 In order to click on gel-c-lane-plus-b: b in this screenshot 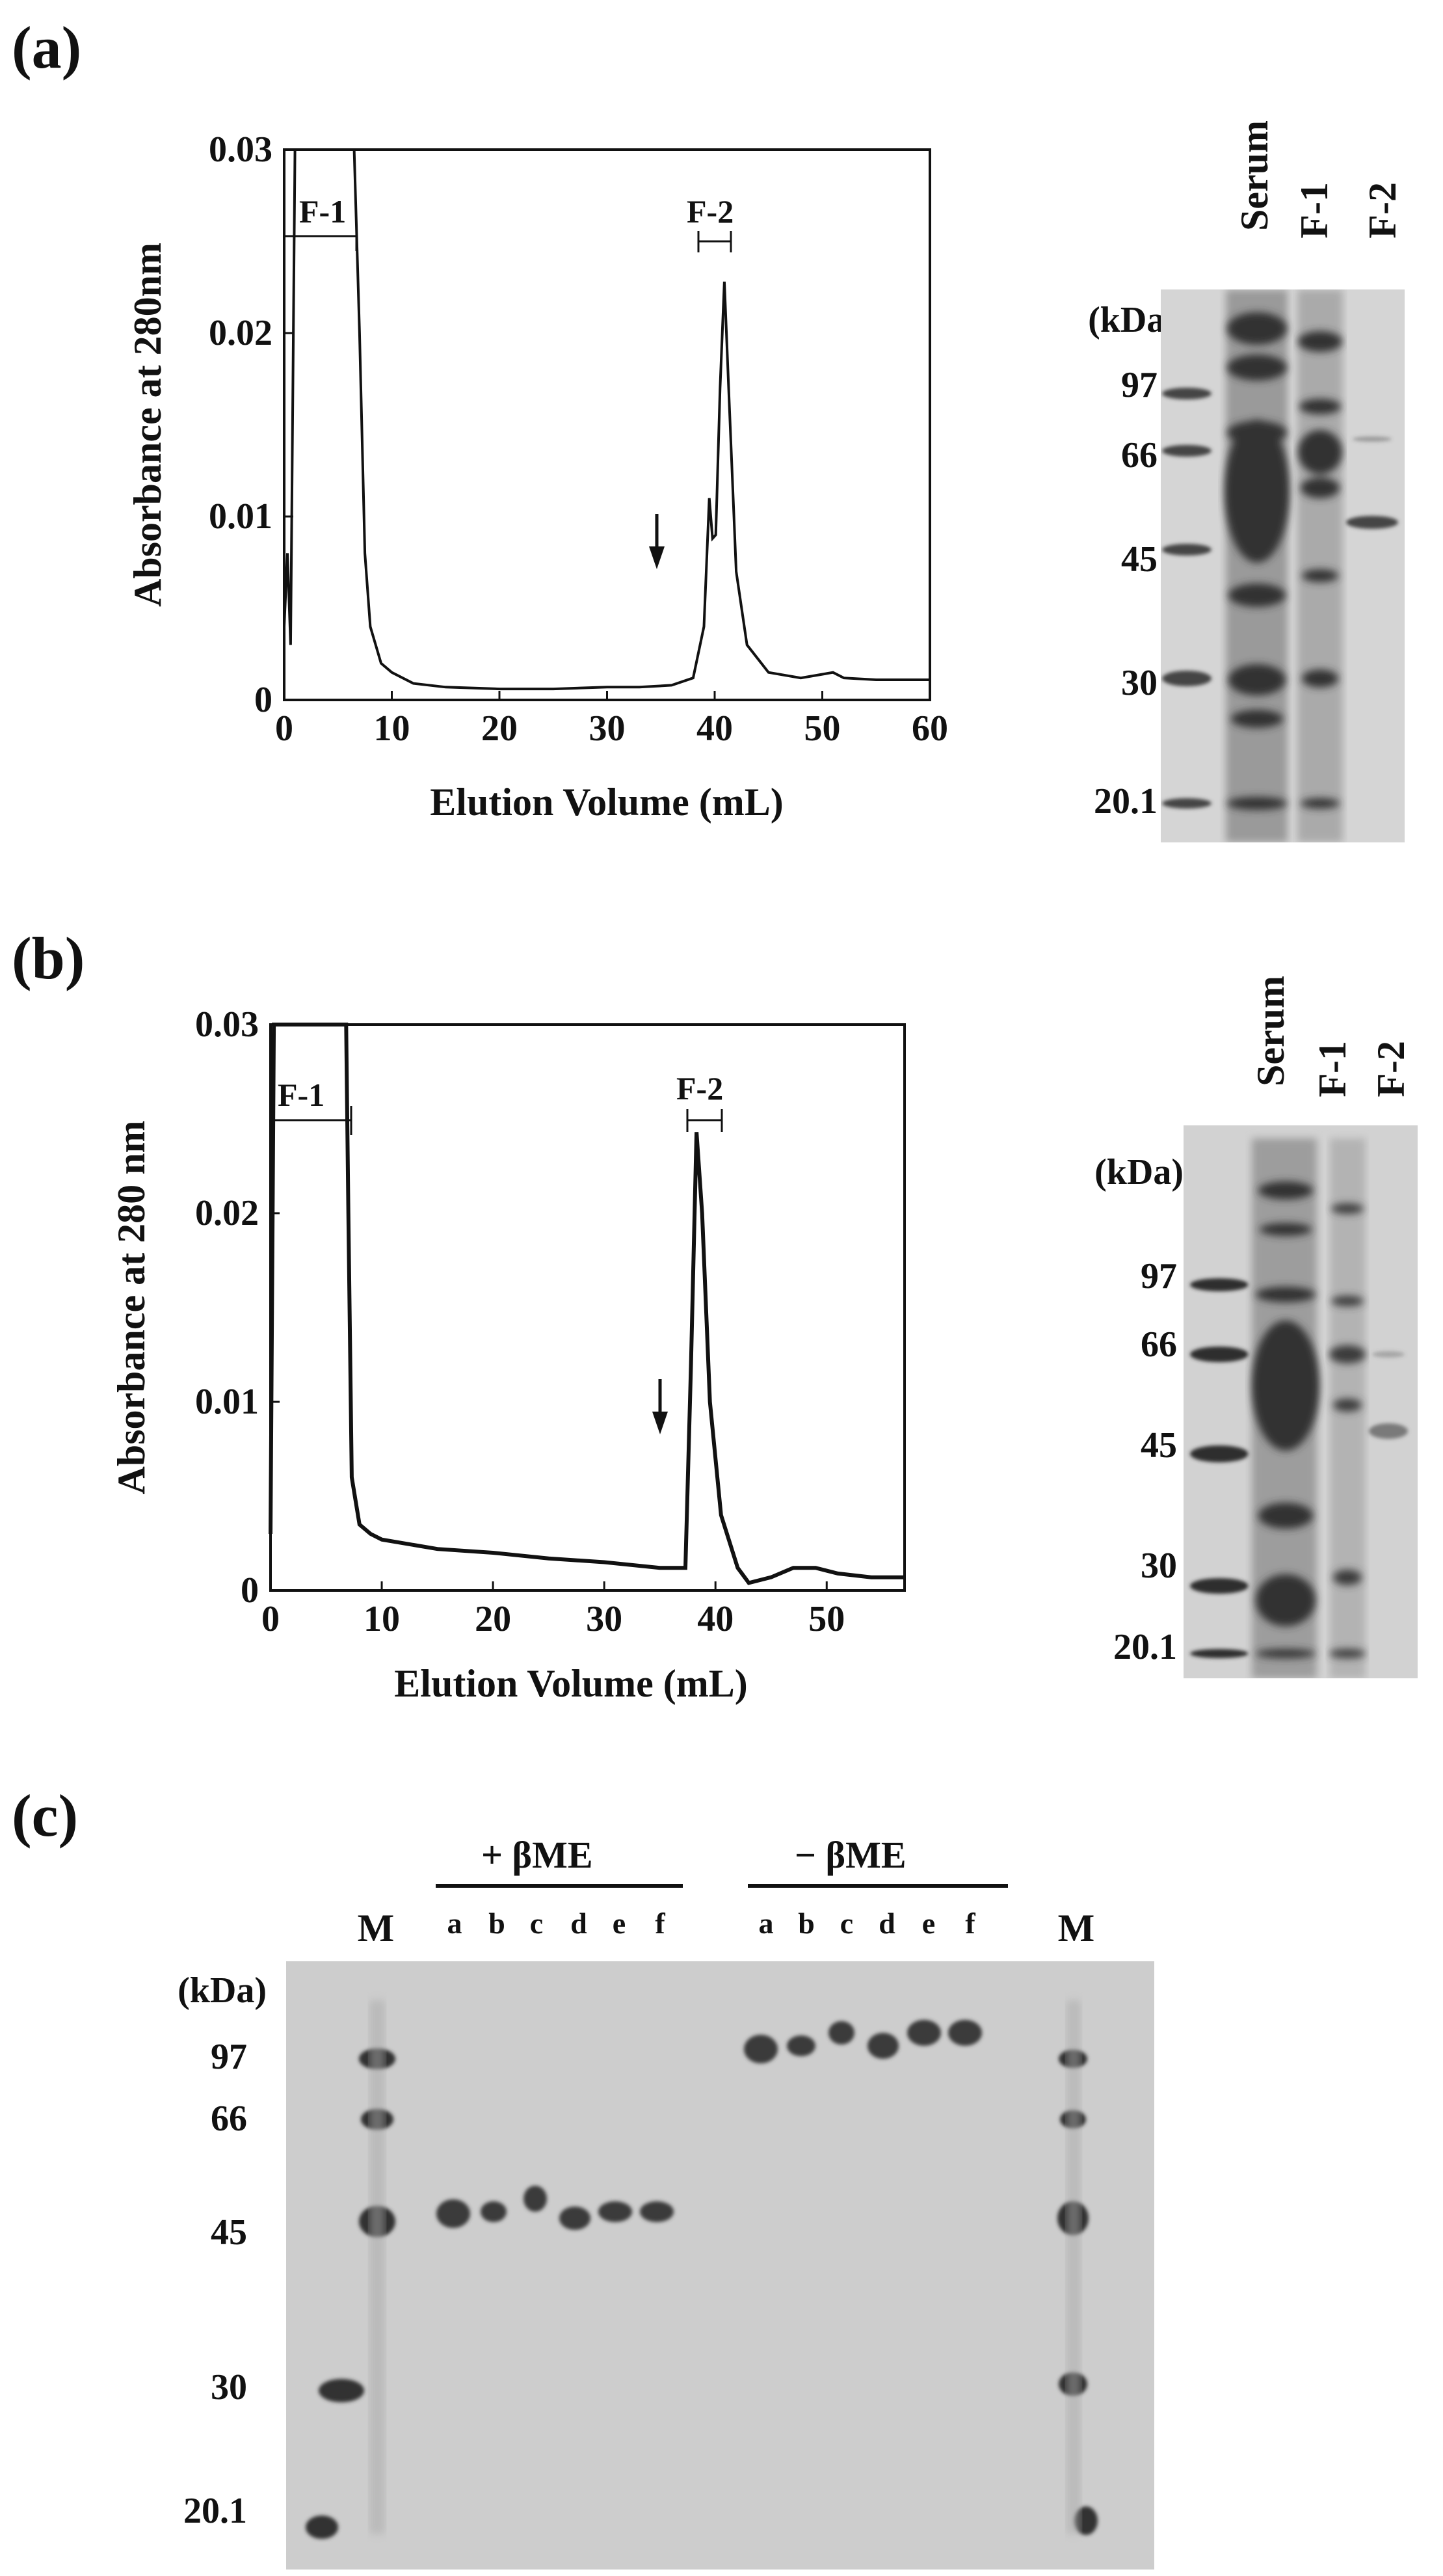, I will do `click(496, 1923)`.